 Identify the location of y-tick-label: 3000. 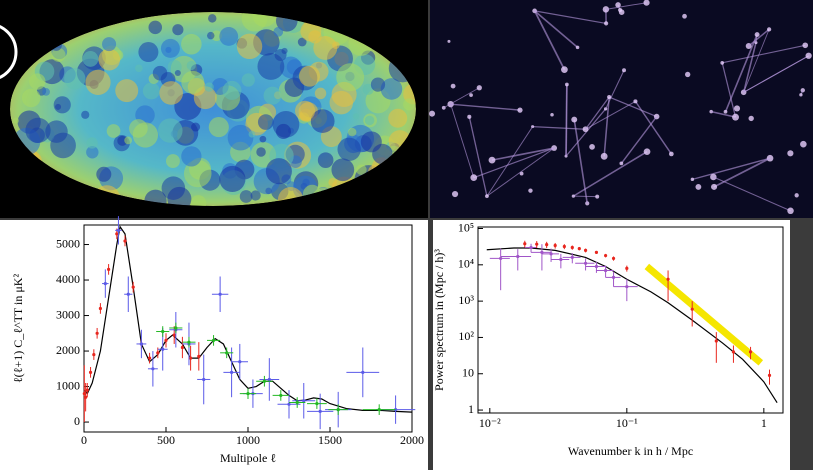
(68, 314).